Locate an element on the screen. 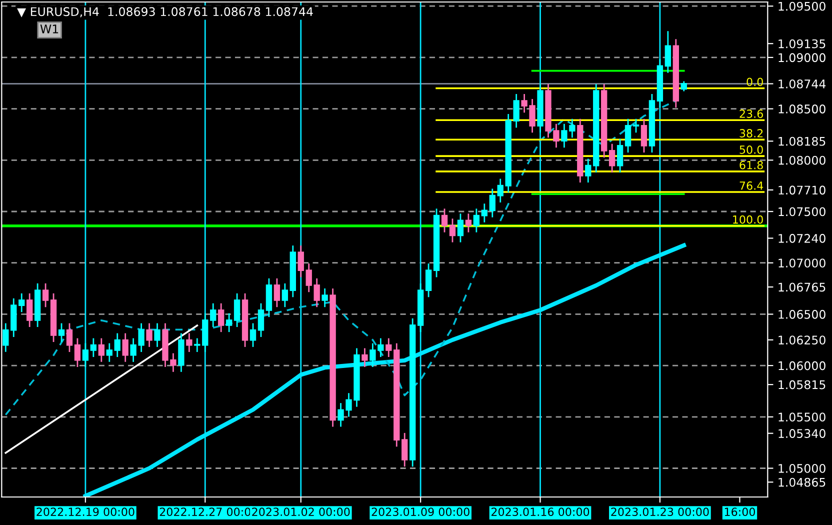 The image size is (832, 525). y-tick-label: 1.08744 is located at coordinates (802, 83).